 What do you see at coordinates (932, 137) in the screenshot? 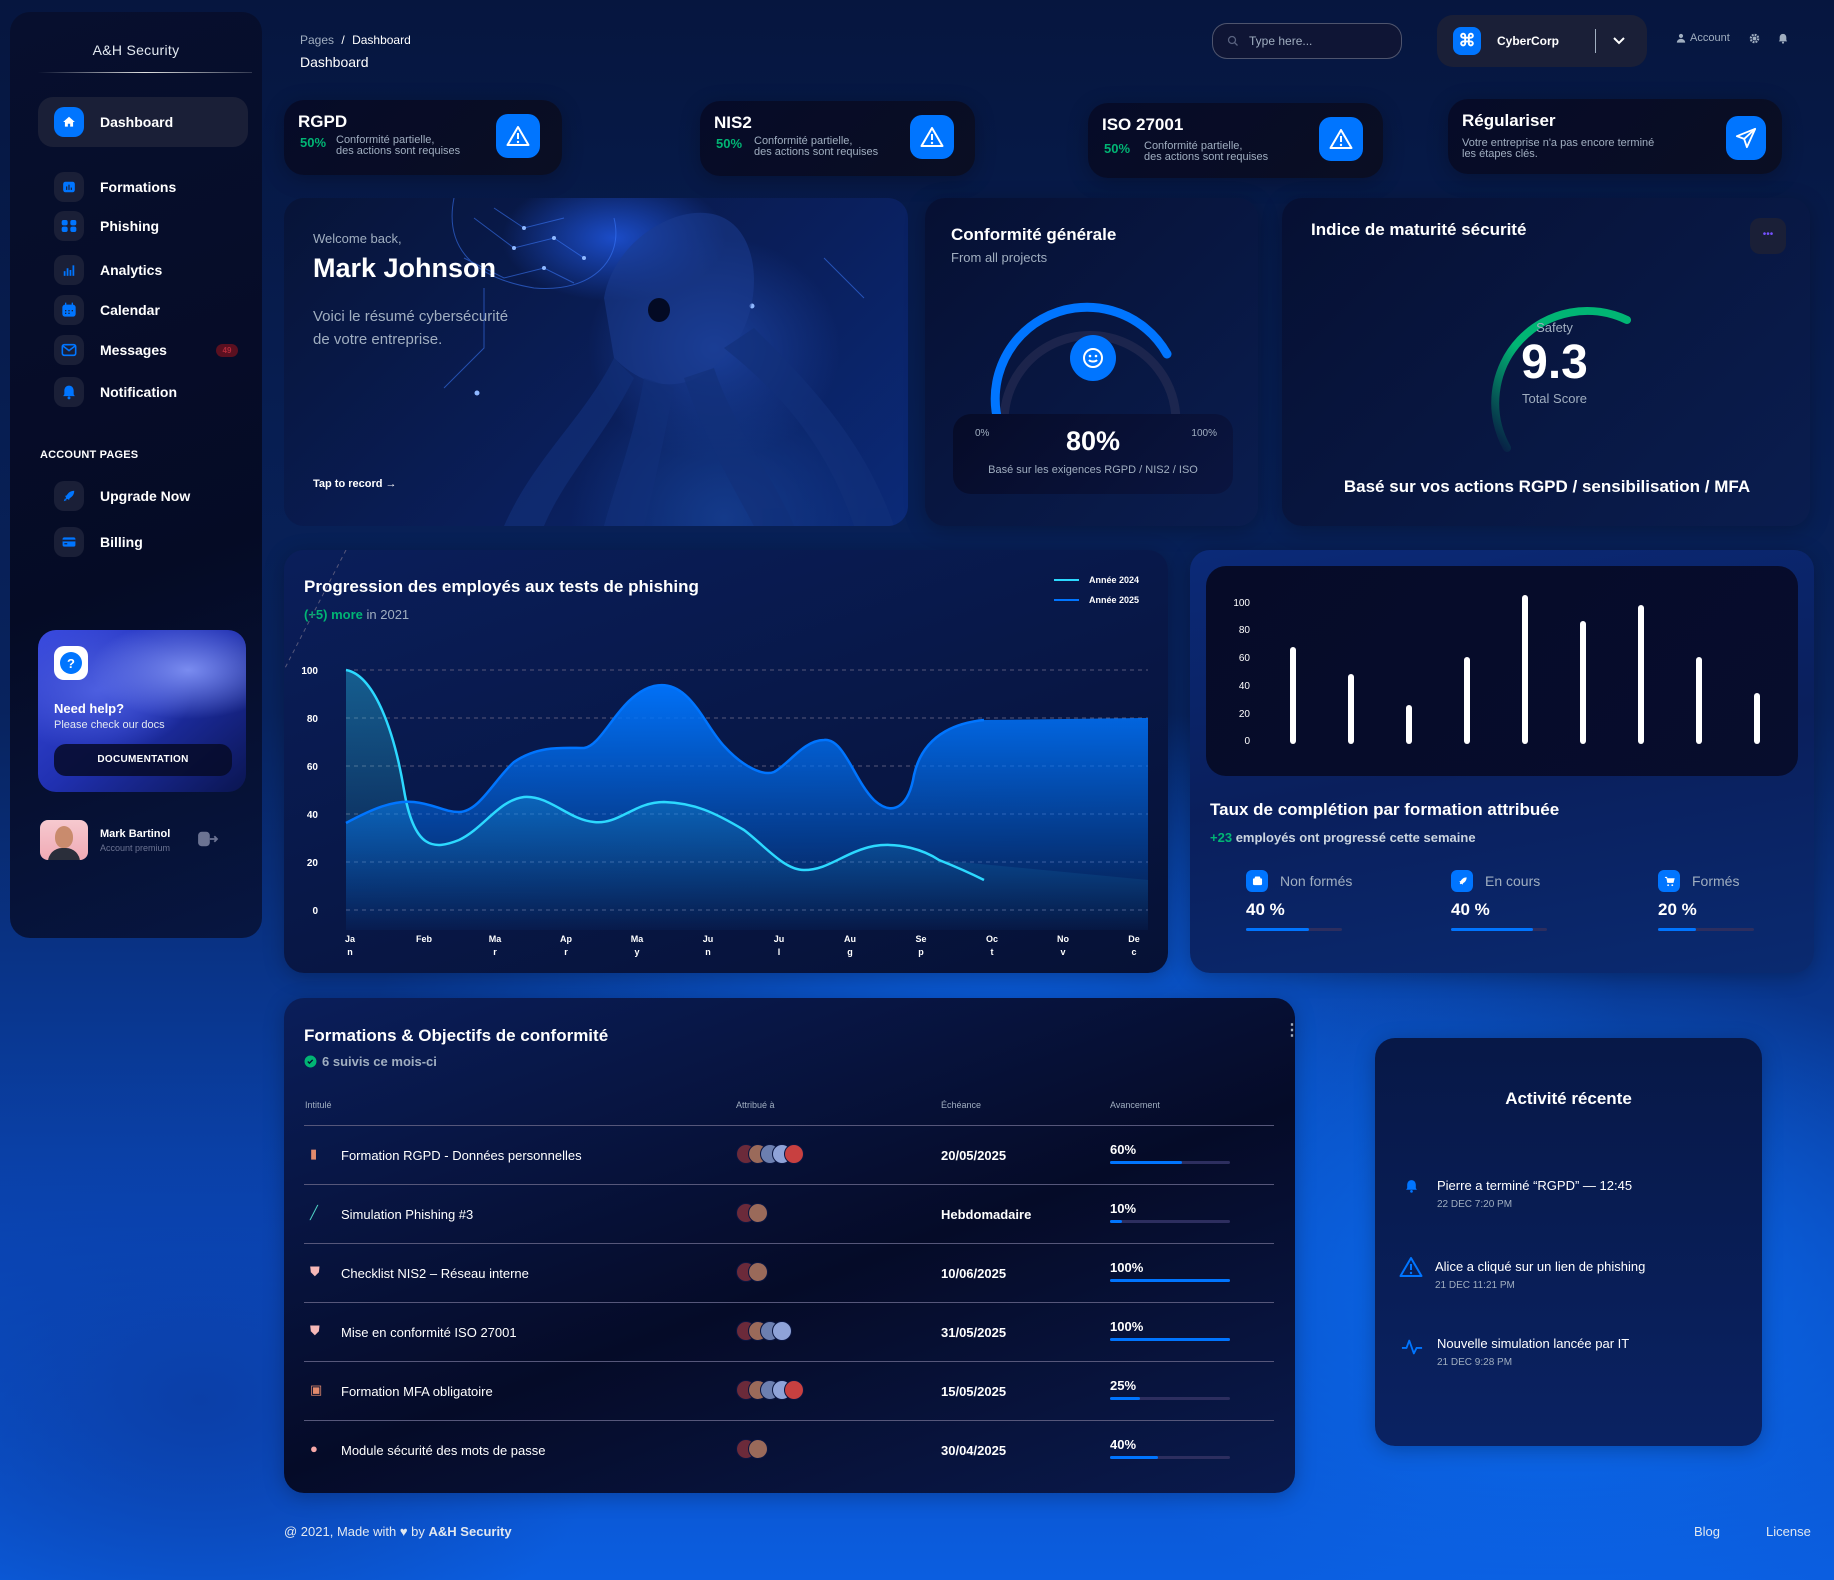
I see `warning-icon` at bounding box center [932, 137].